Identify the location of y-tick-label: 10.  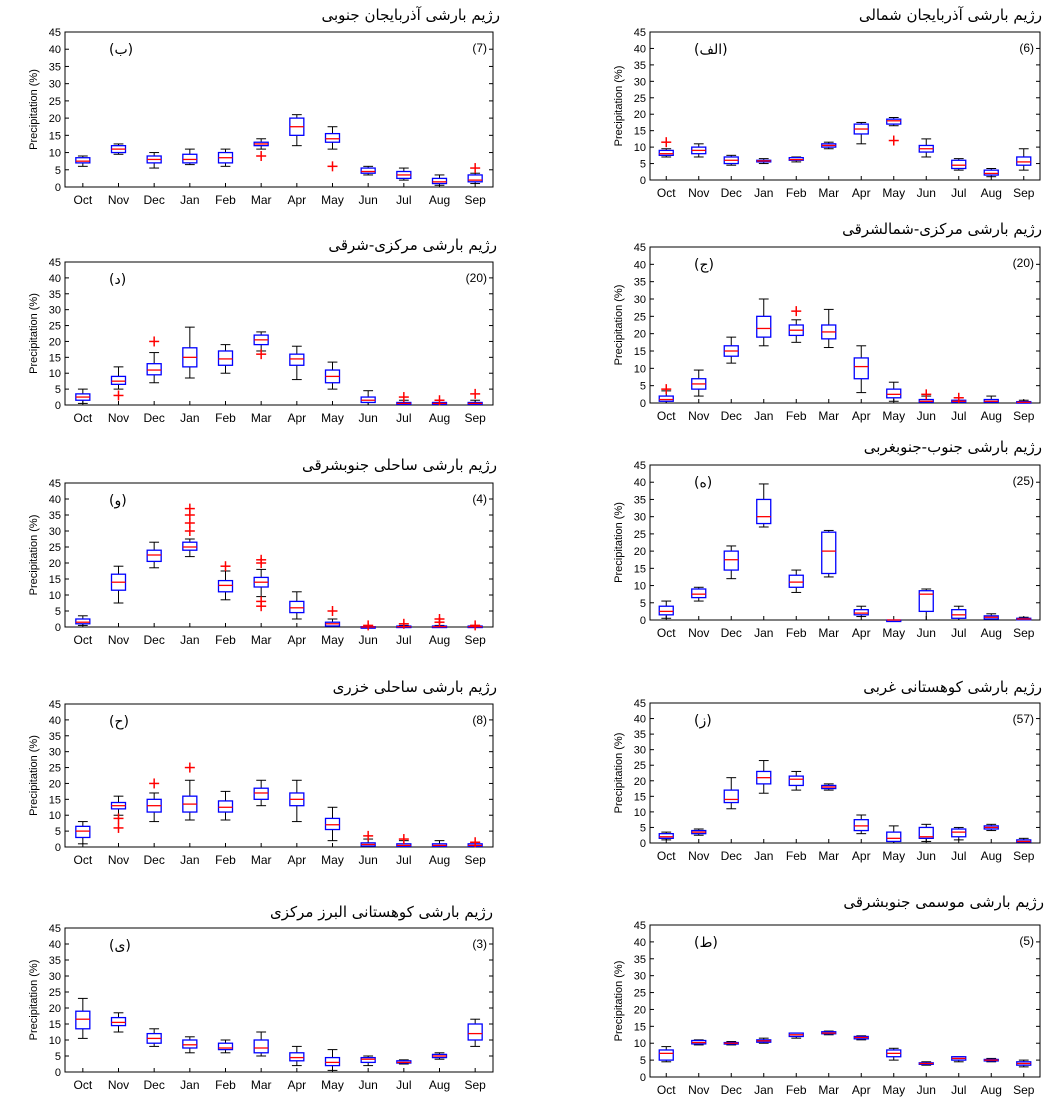
(55, 816).